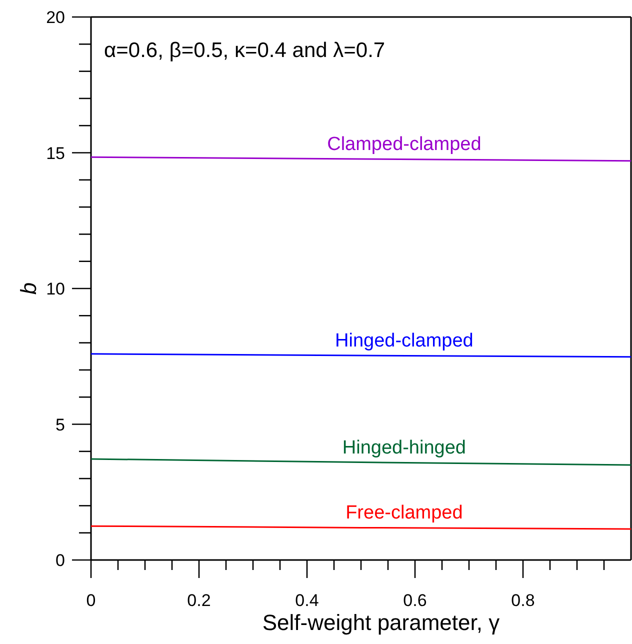 The height and width of the screenshot is (644, 632). I want to click on x-tick-label: 0.6, so click(415, 600).